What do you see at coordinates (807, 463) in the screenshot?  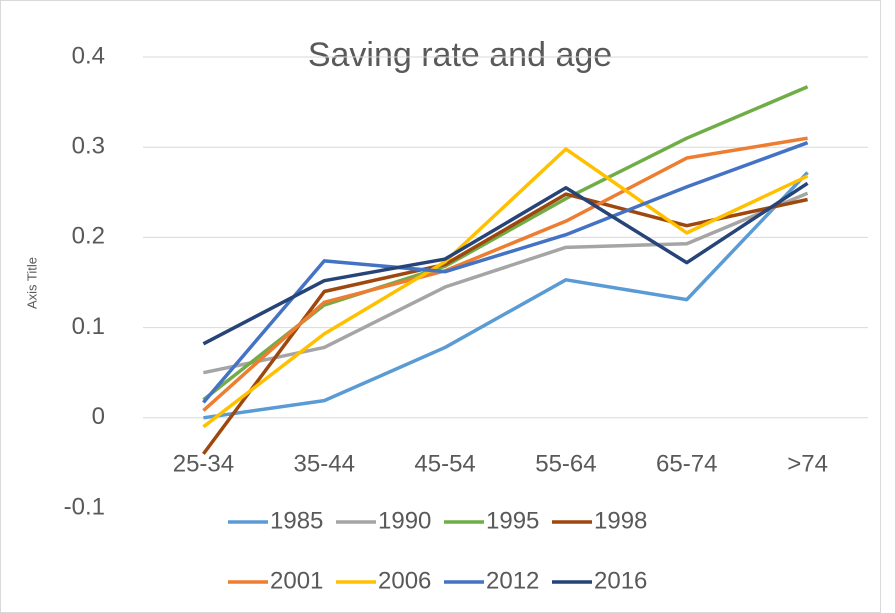 I see `x-tick-label: >74` at bounding box center [807, 463].